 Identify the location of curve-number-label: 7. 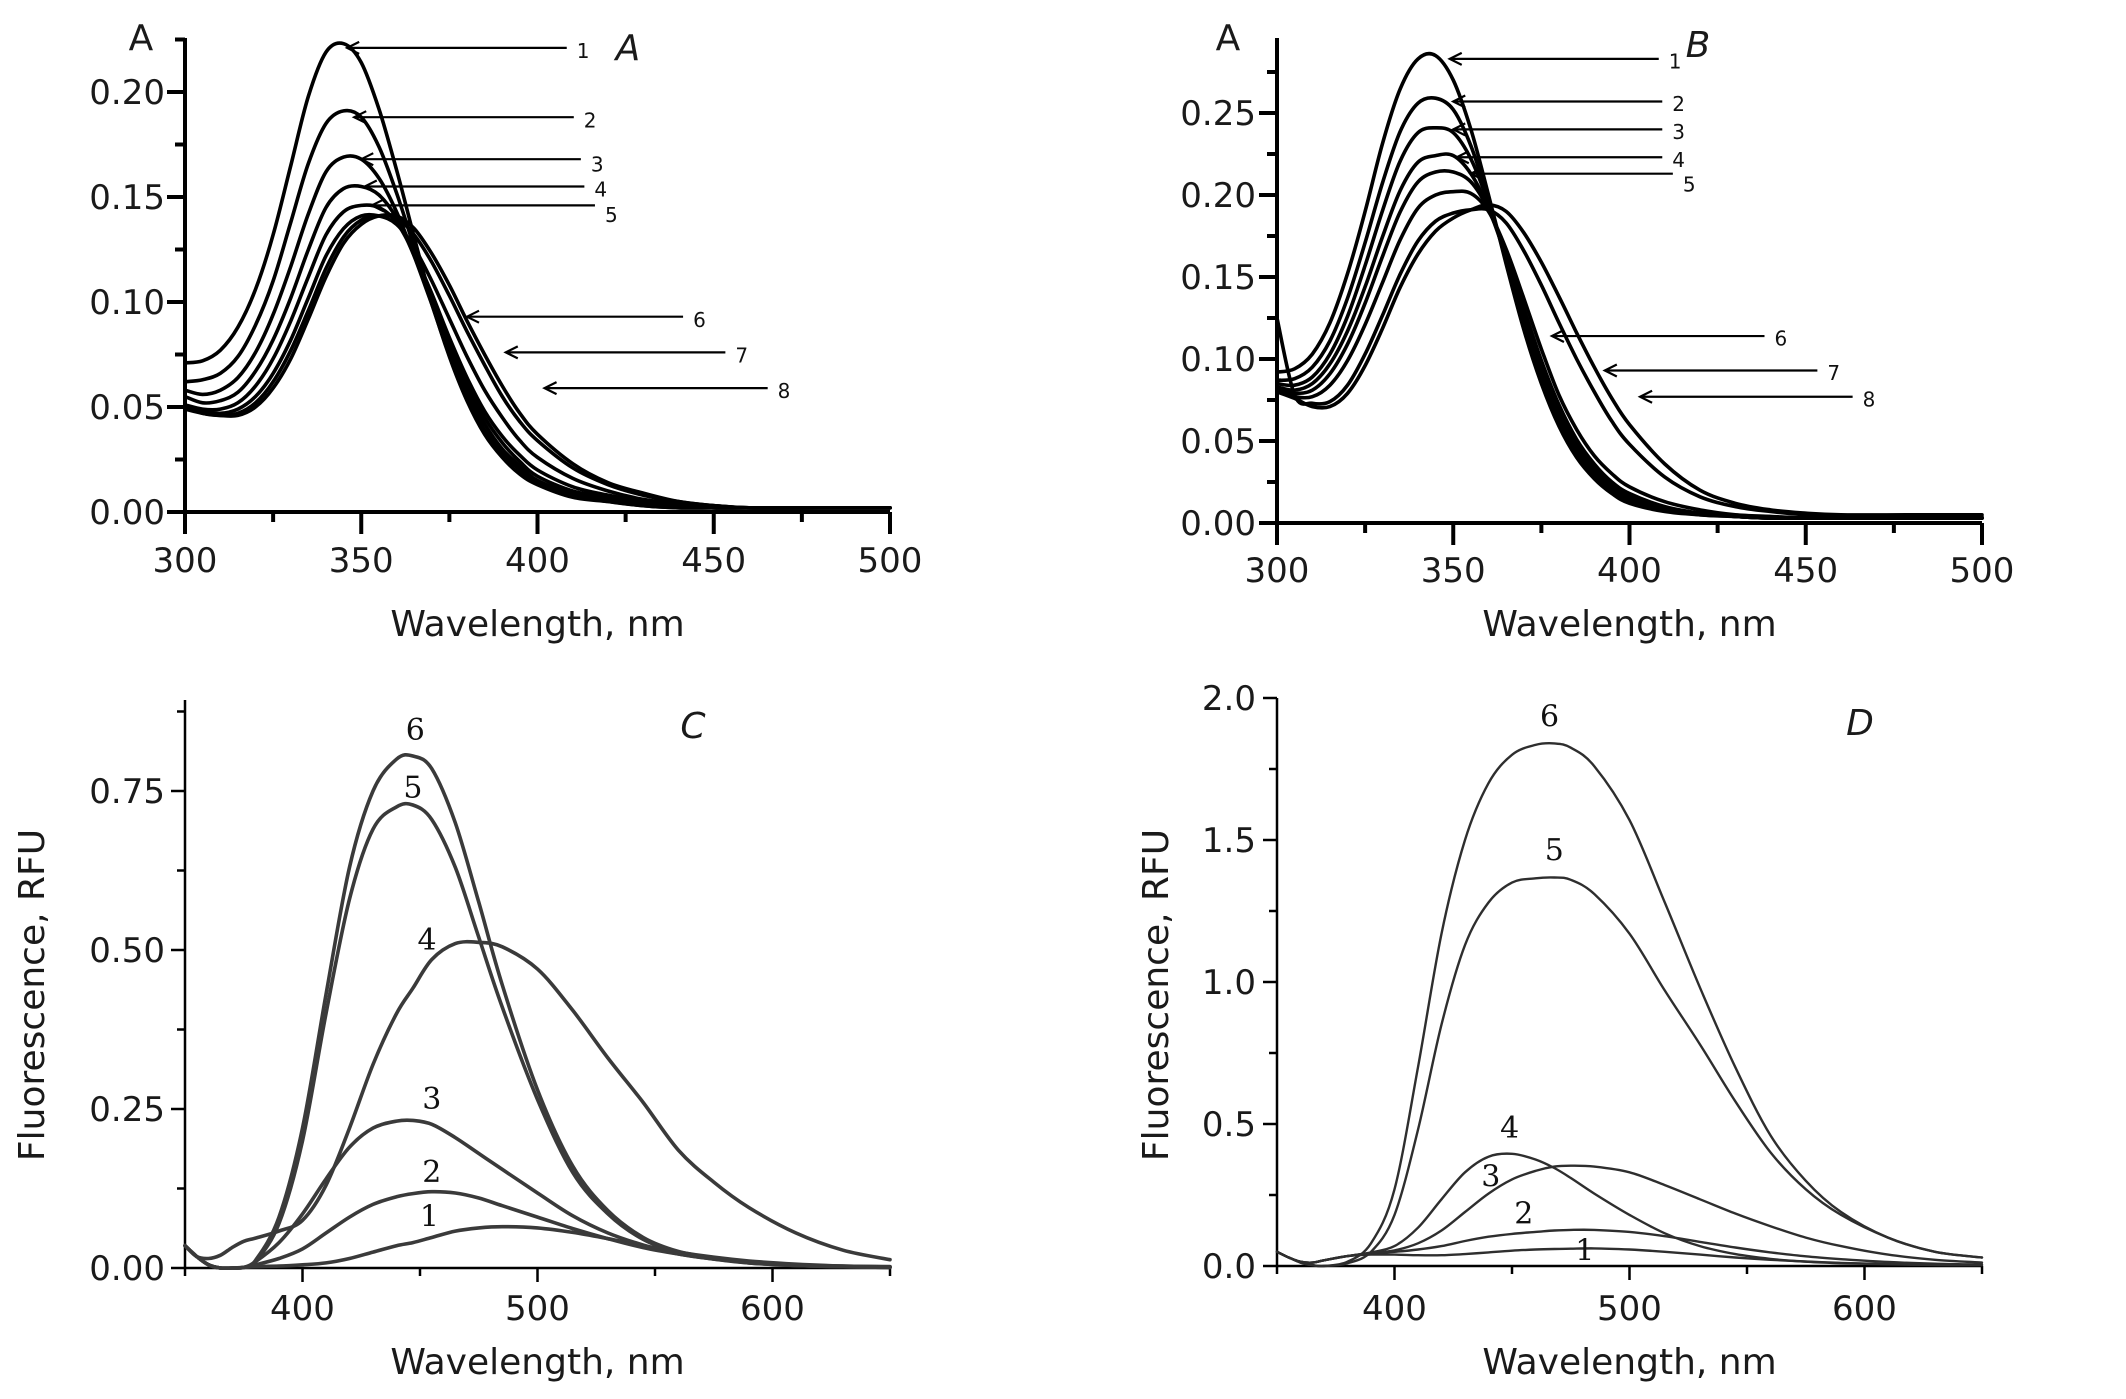
(1833, 373).